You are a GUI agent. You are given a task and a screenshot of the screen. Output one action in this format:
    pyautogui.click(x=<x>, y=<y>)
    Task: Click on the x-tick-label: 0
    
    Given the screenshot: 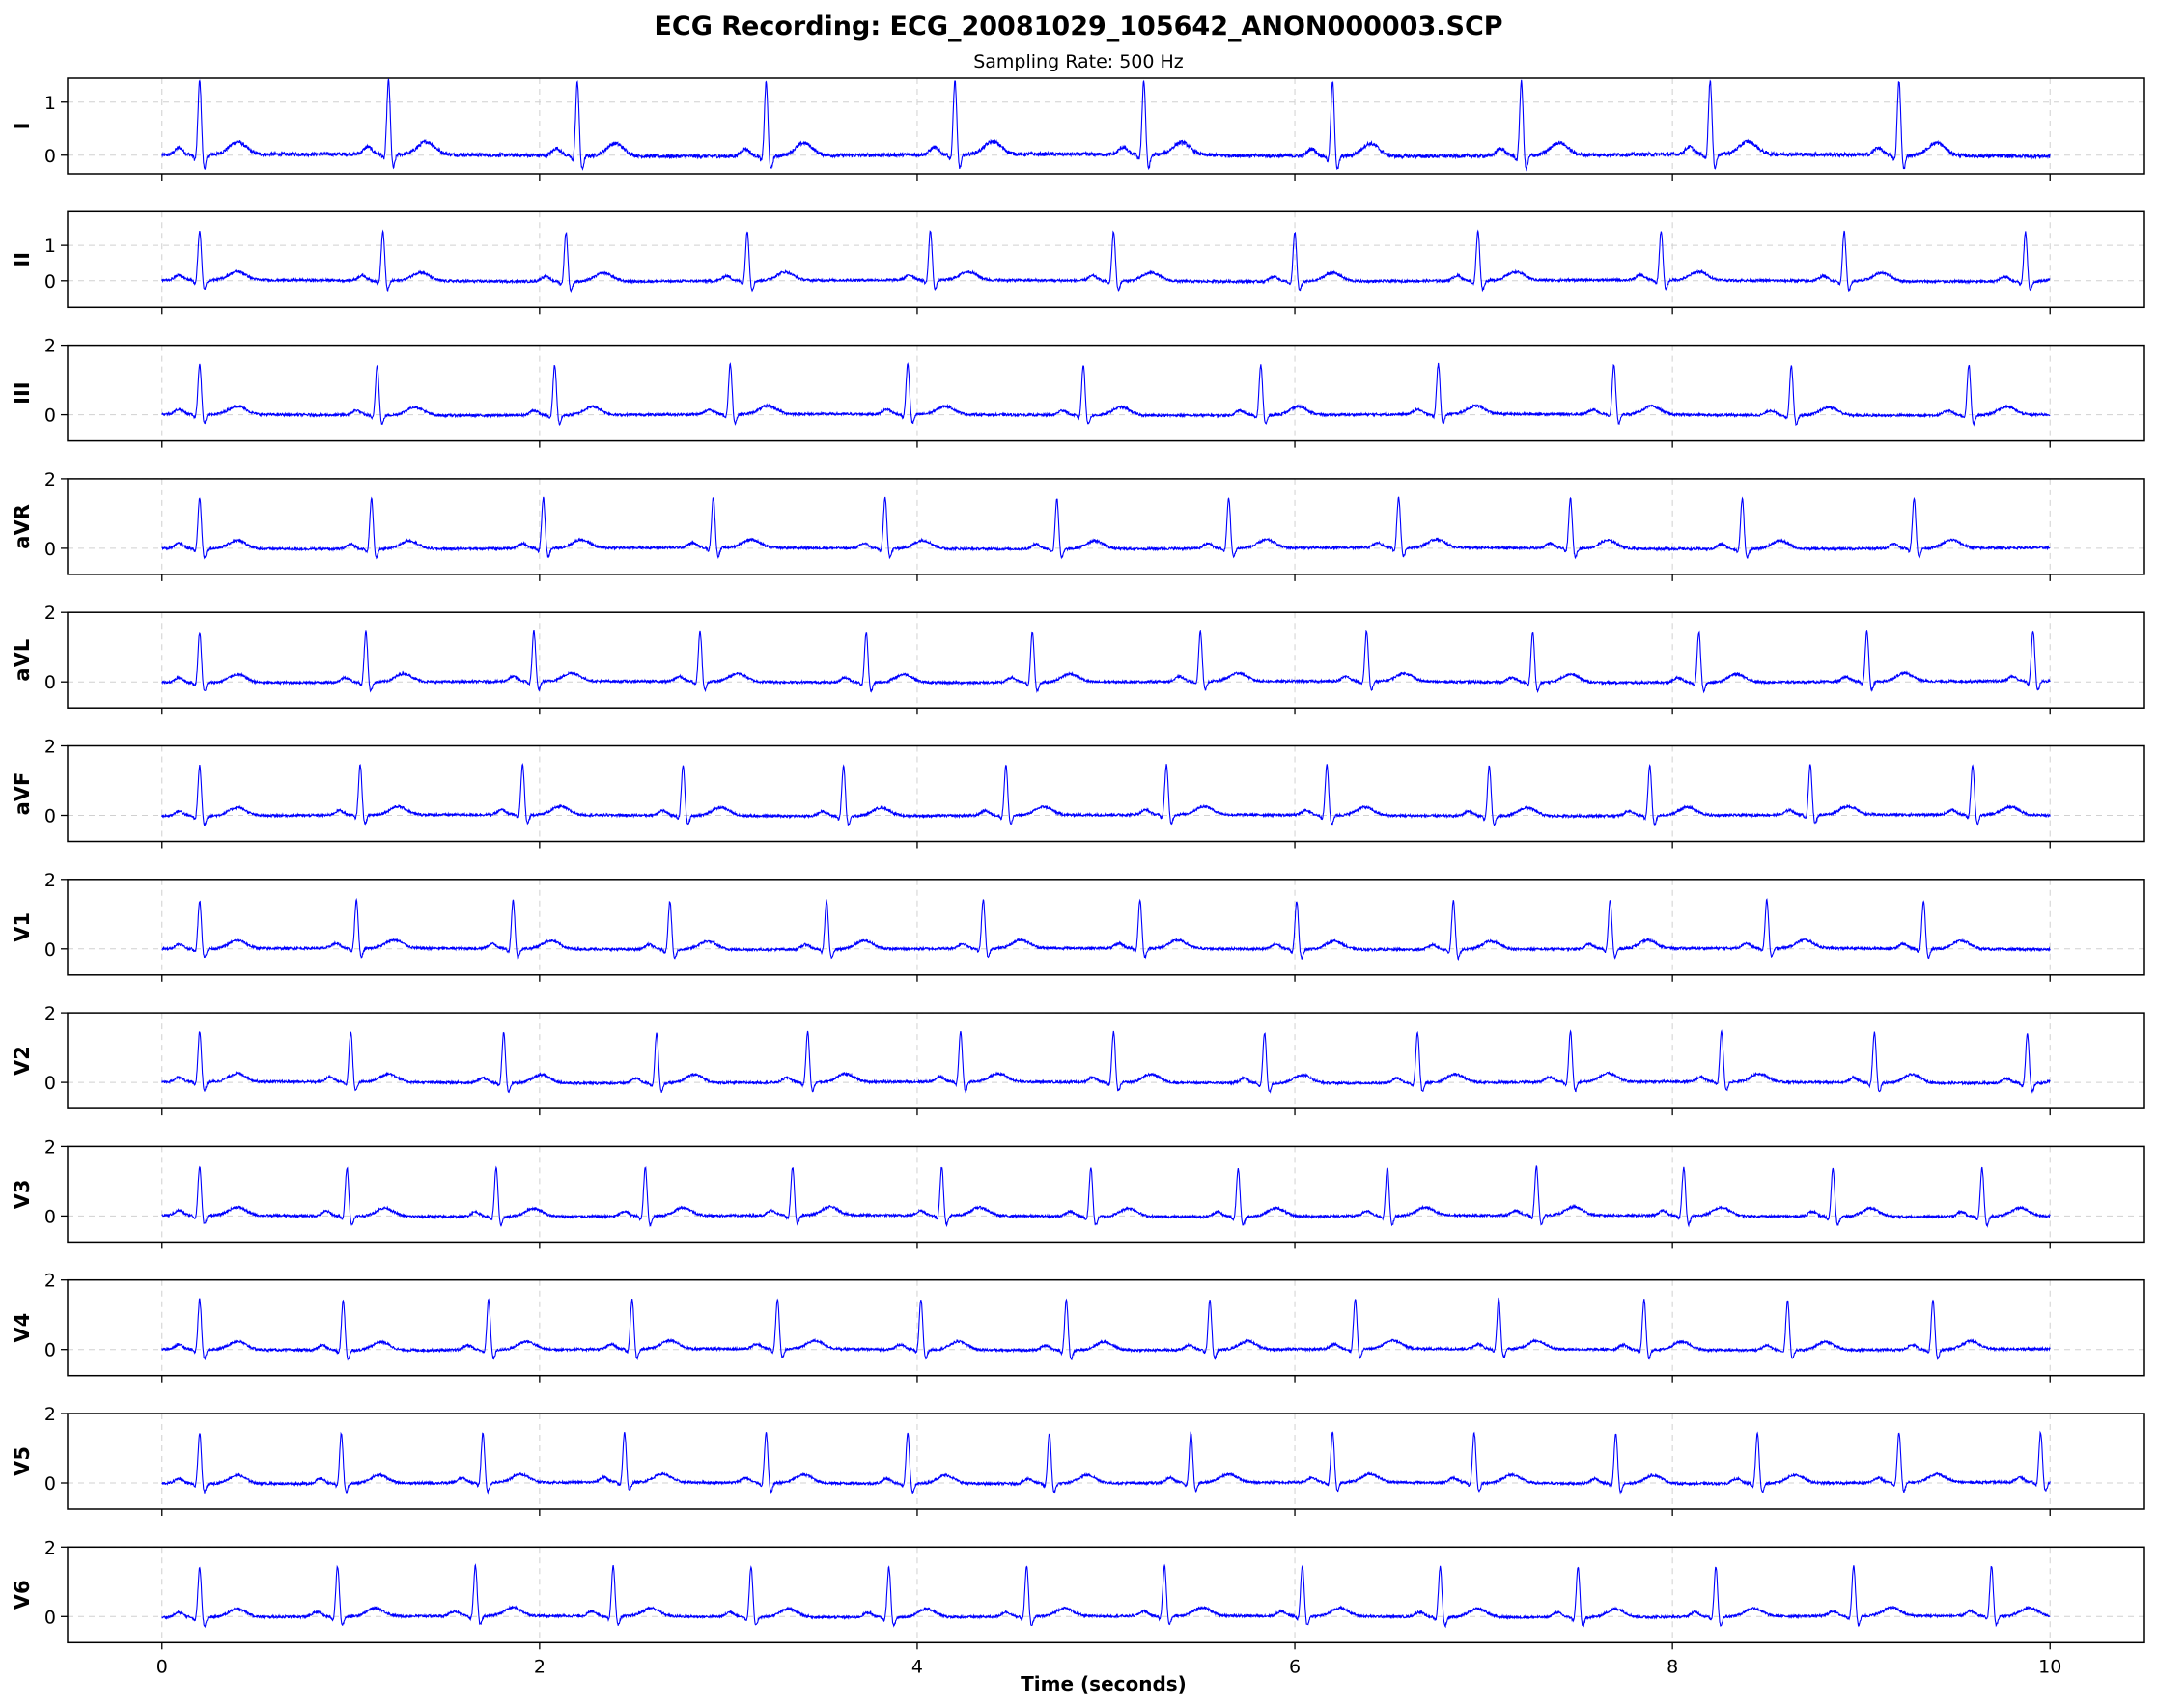 What is the action you would take?
    pyautogui.click(x=162, y=1667)
    